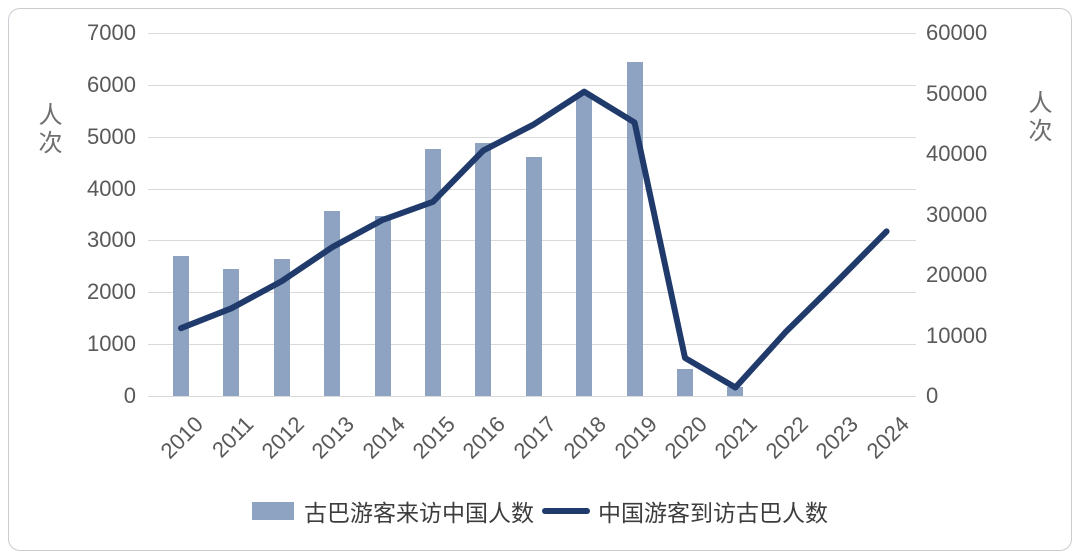 The width and height of the screenshot is (1080, 559). I want to click on left-axis-title: 人次, so click(47, 130).